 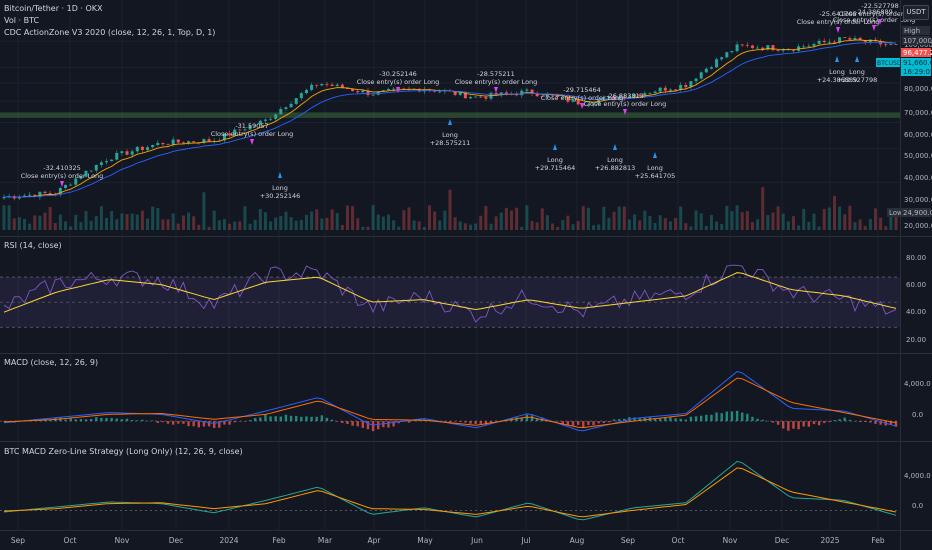 I want to click on volume-legend: Vol · BTC, so click(x=22, y=20).